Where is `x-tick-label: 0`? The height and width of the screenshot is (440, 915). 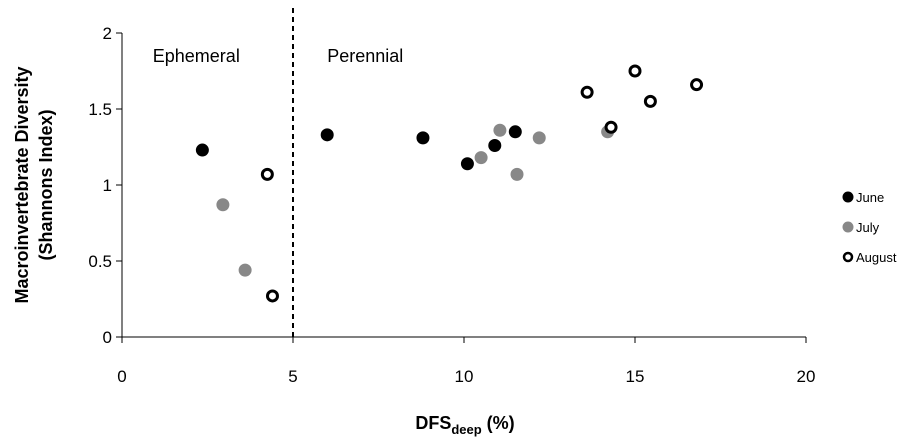 x-tick-label: 0 is located at coordinates (121, 376).